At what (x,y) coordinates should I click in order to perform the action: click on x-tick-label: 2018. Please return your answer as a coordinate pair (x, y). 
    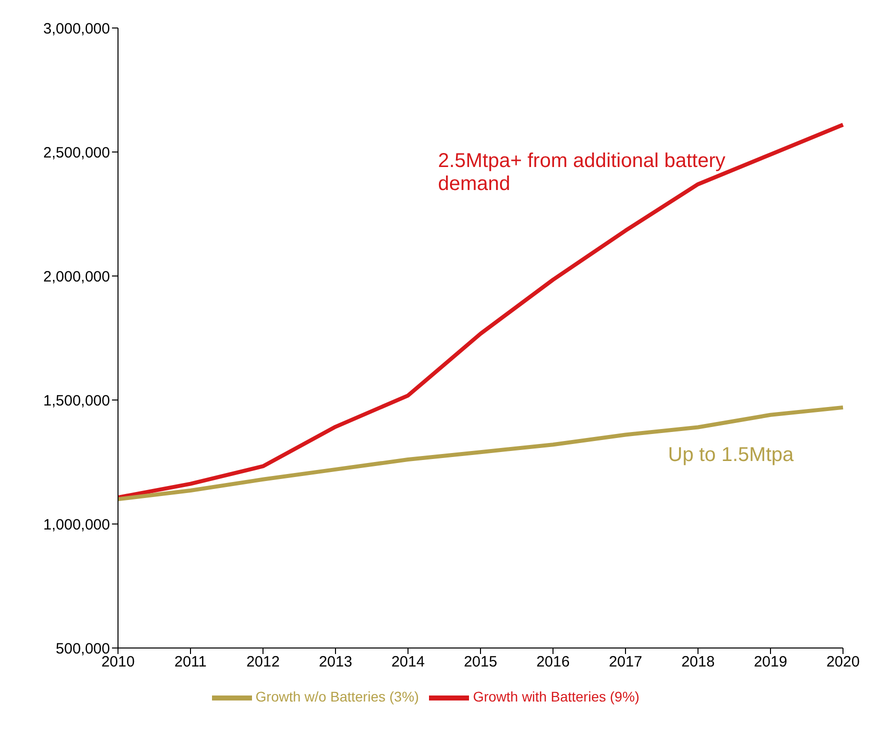
    Looking at the image, I should click on (698, 662).